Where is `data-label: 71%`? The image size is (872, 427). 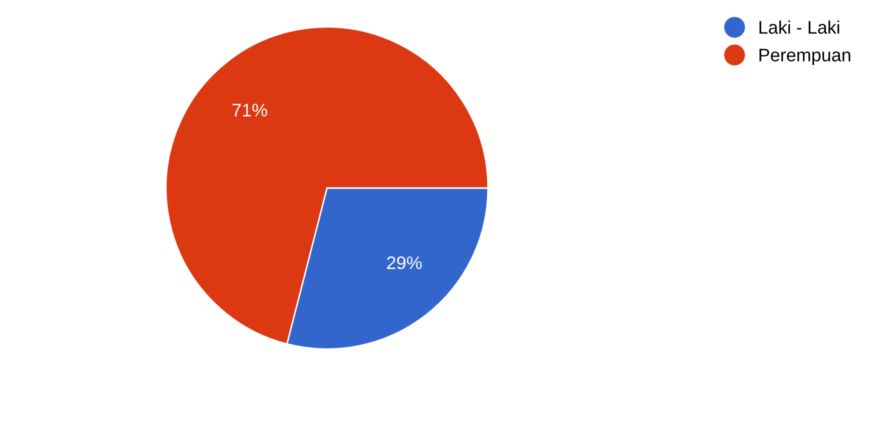 data-label: 71% is located at coordinates (250, 110).